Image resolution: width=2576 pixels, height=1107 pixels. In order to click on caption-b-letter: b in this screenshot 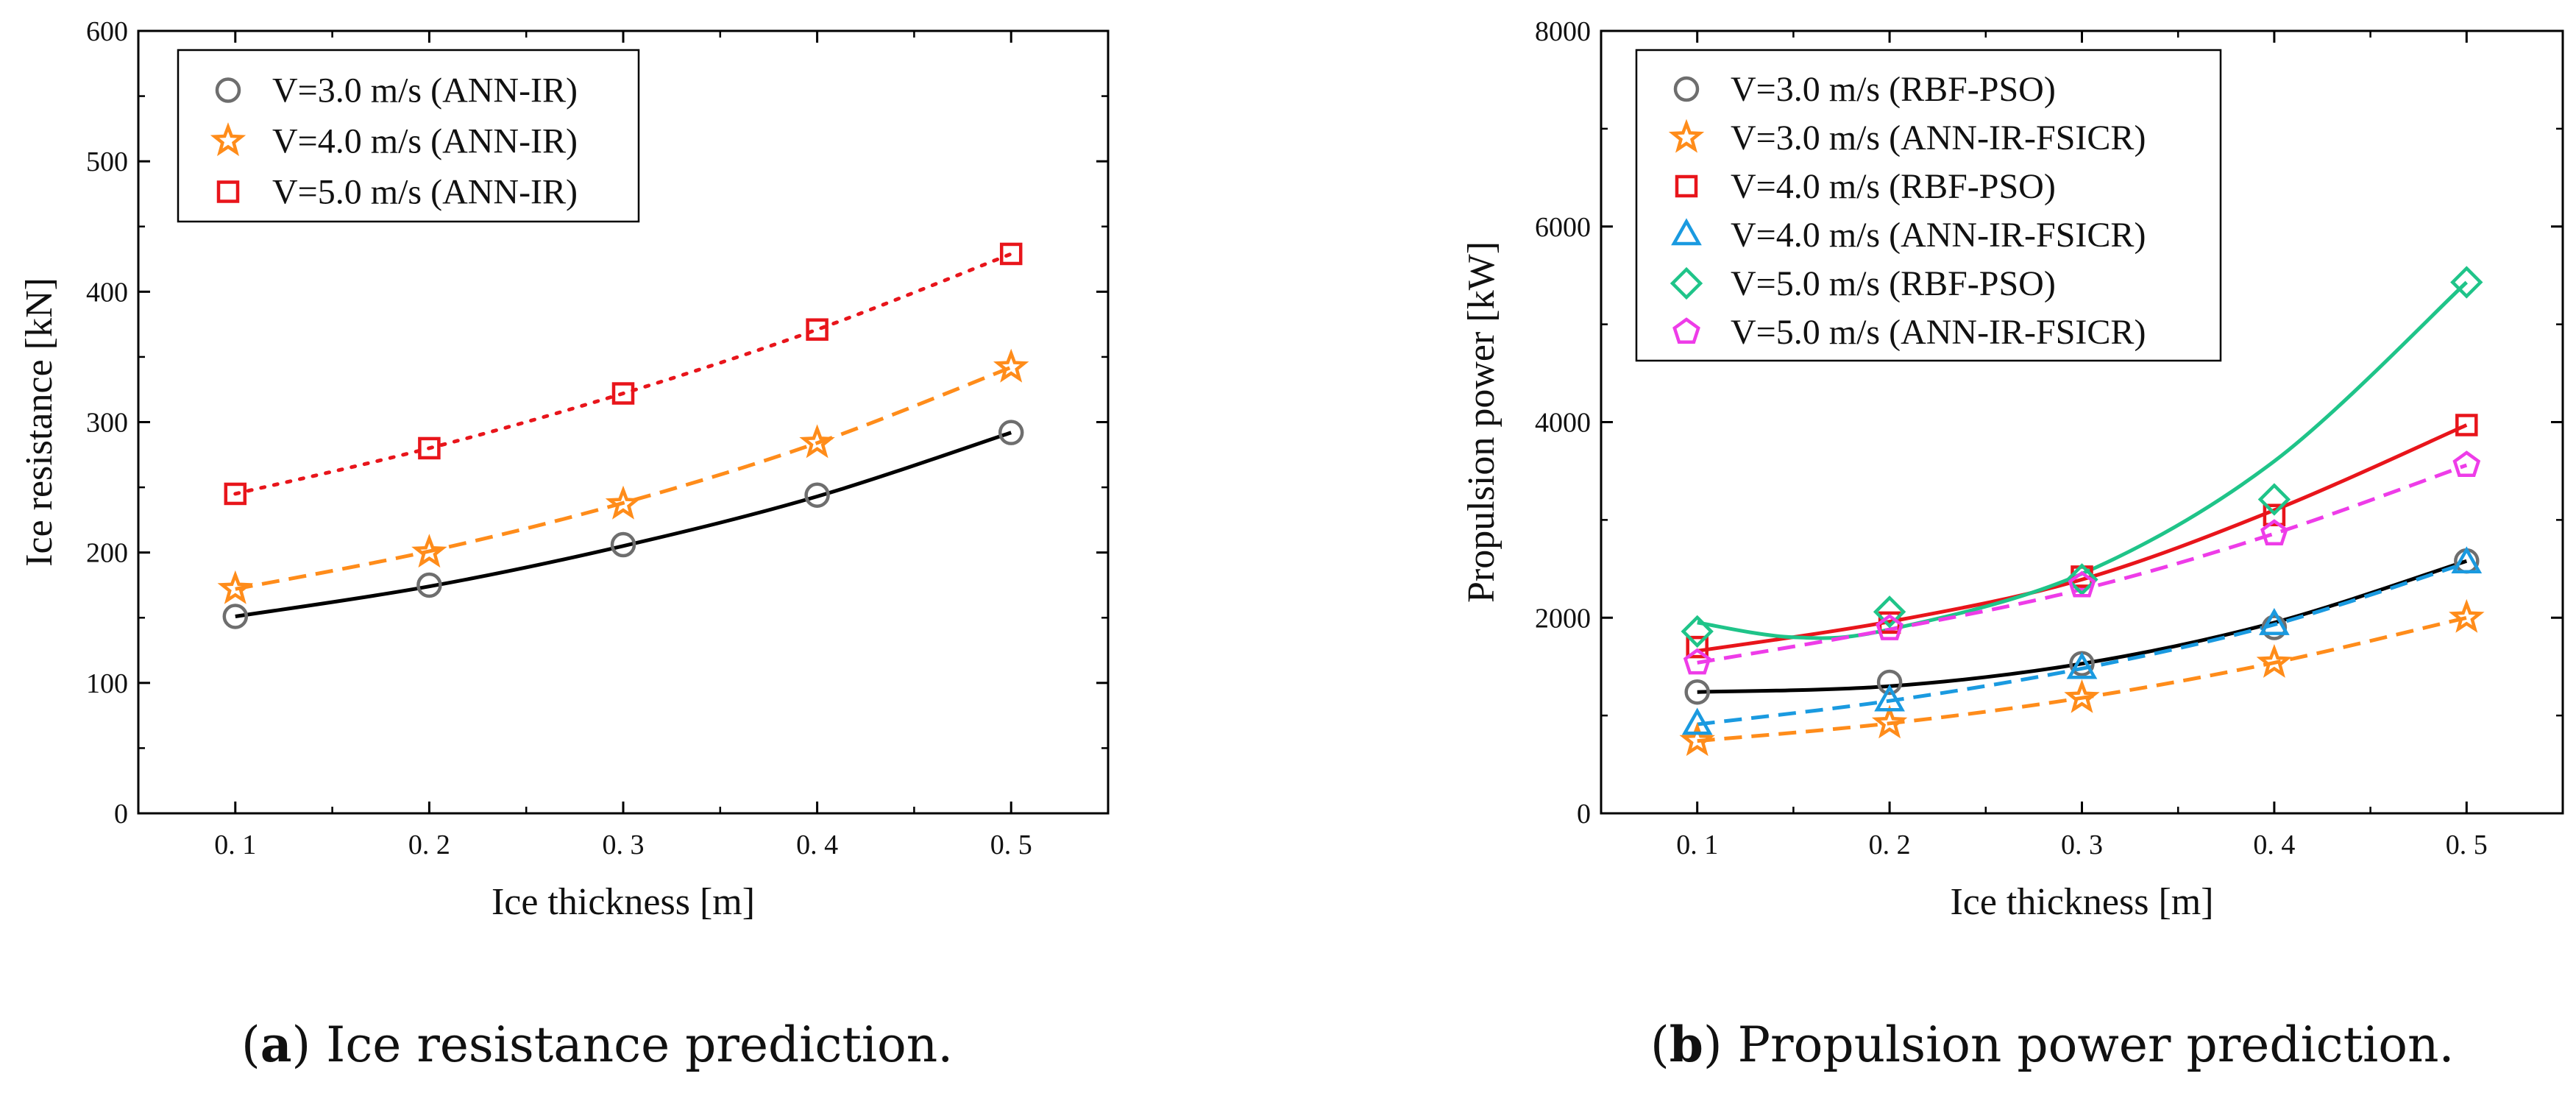, I will do `click(1686, 1044)`.